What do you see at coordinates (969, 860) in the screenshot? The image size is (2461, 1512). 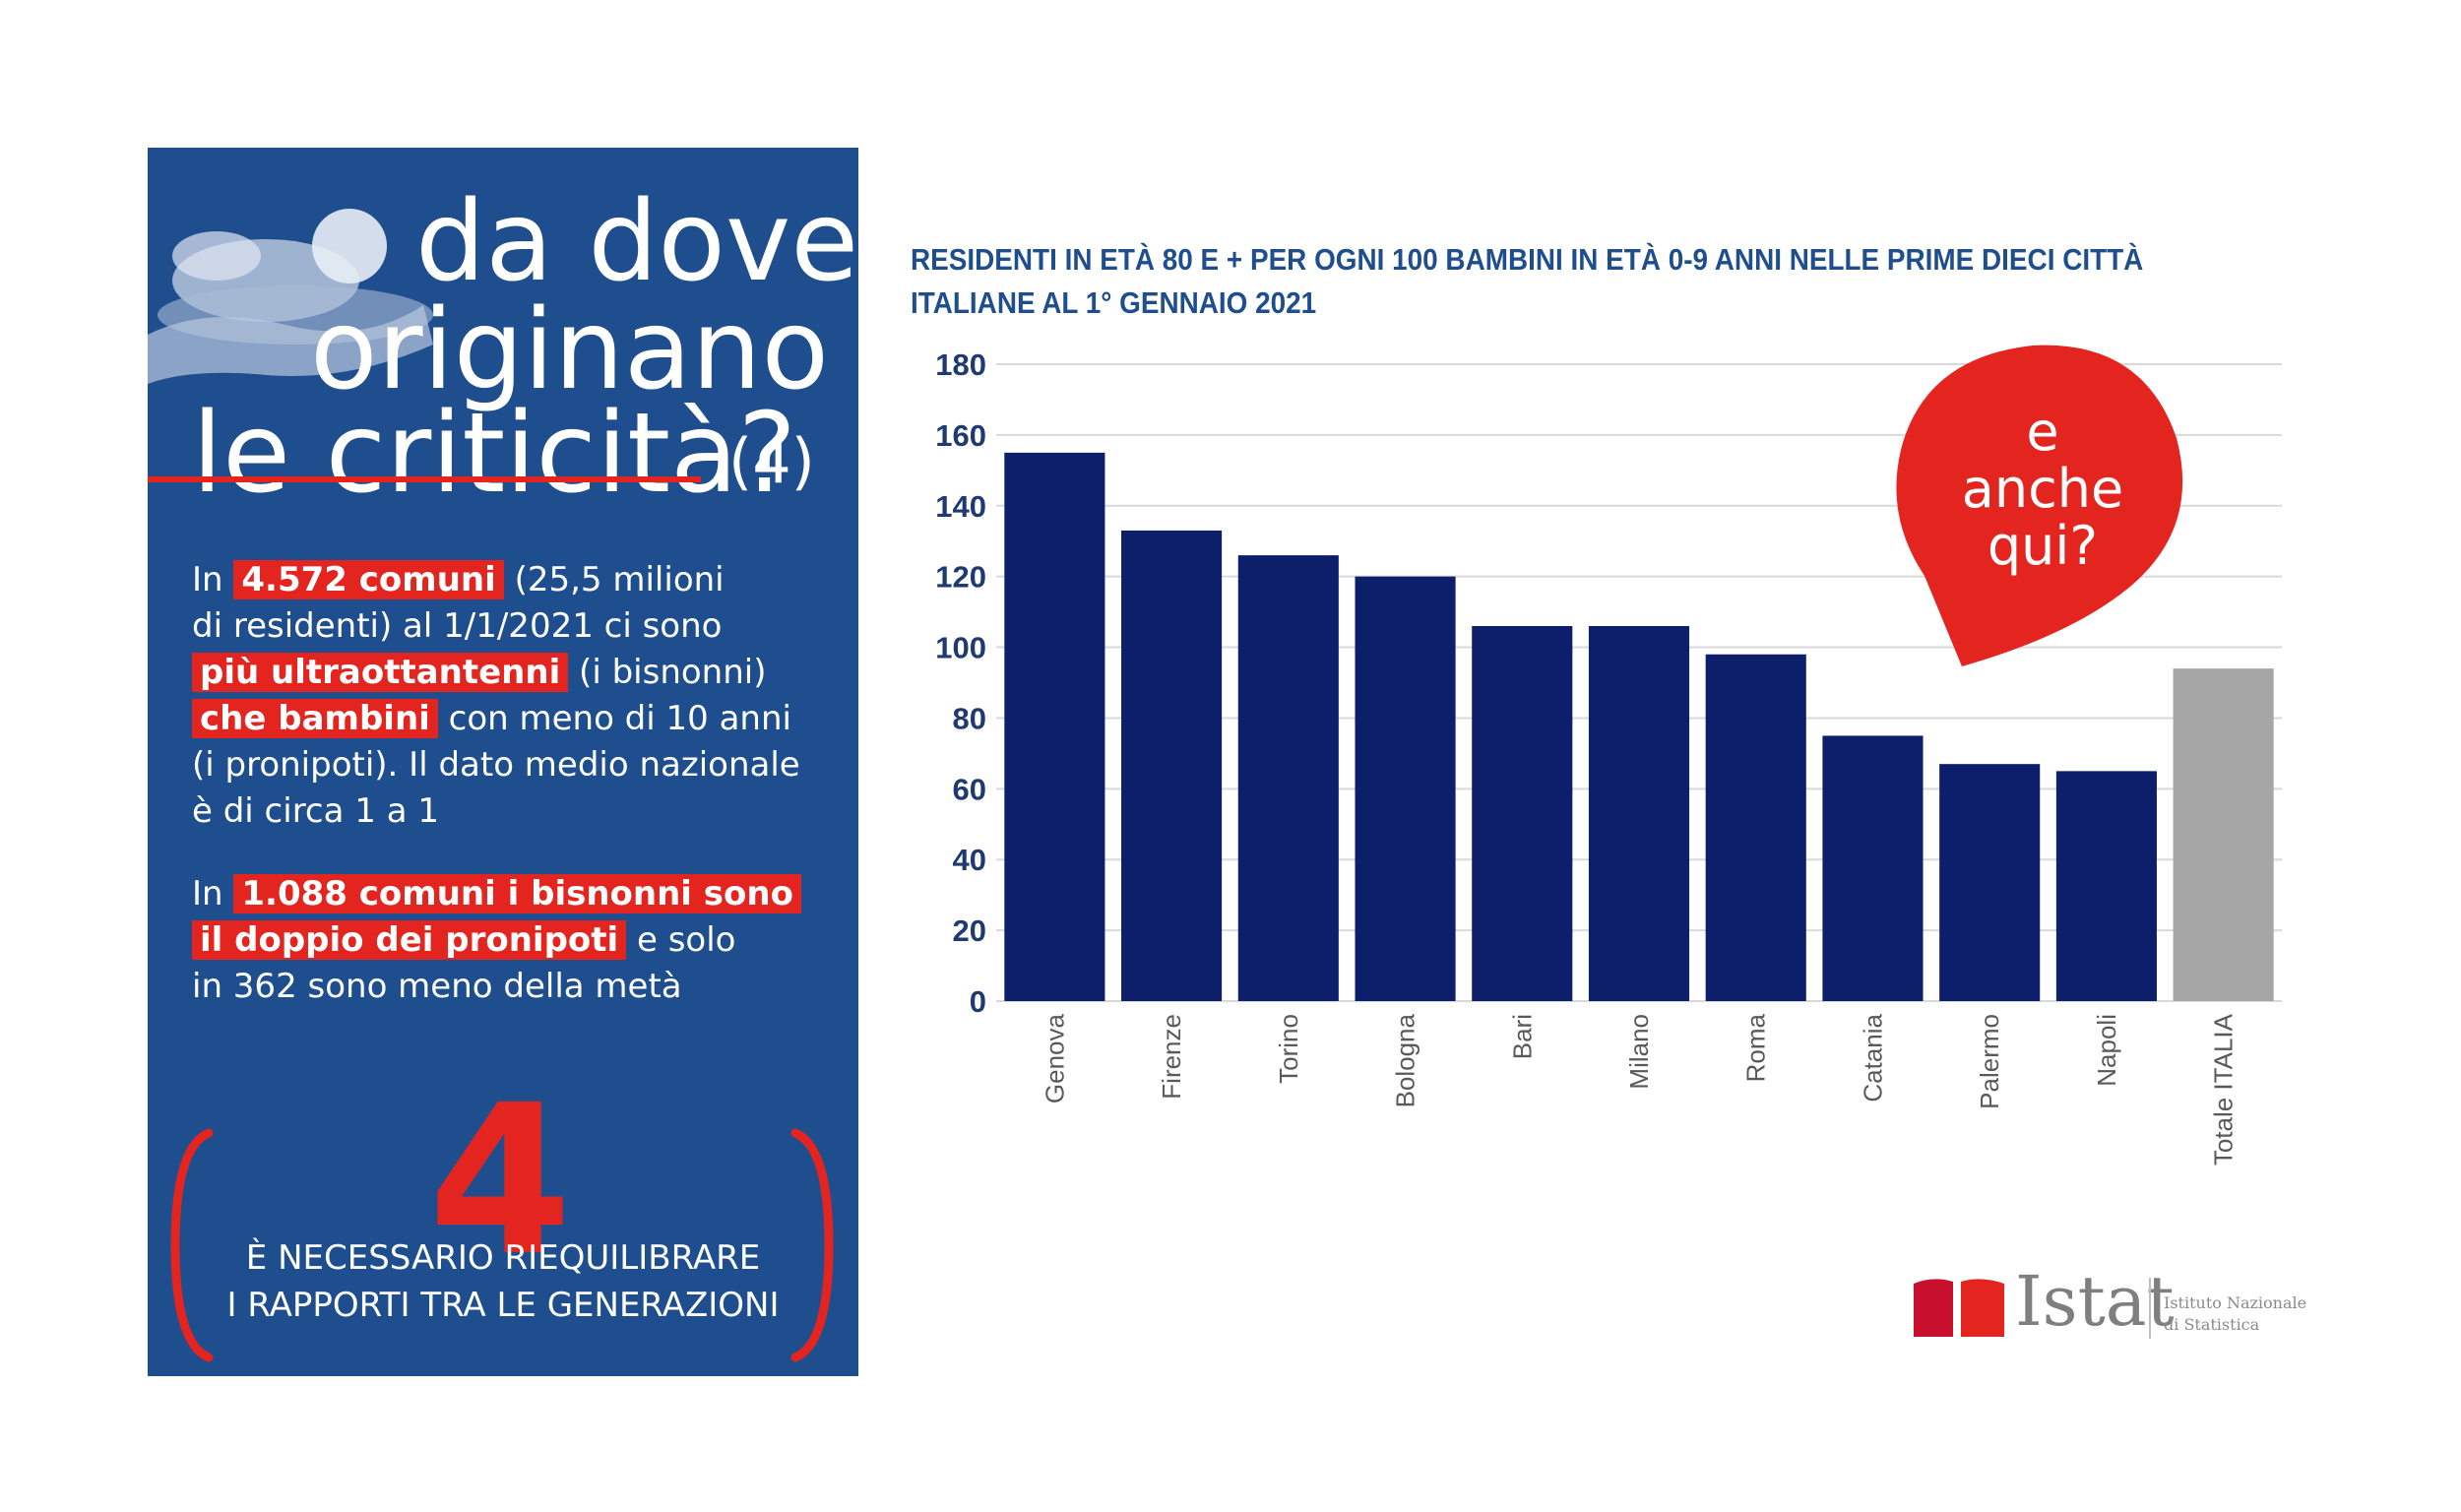 I see `y-tick-label: 40` at bounding box center [969, 860].